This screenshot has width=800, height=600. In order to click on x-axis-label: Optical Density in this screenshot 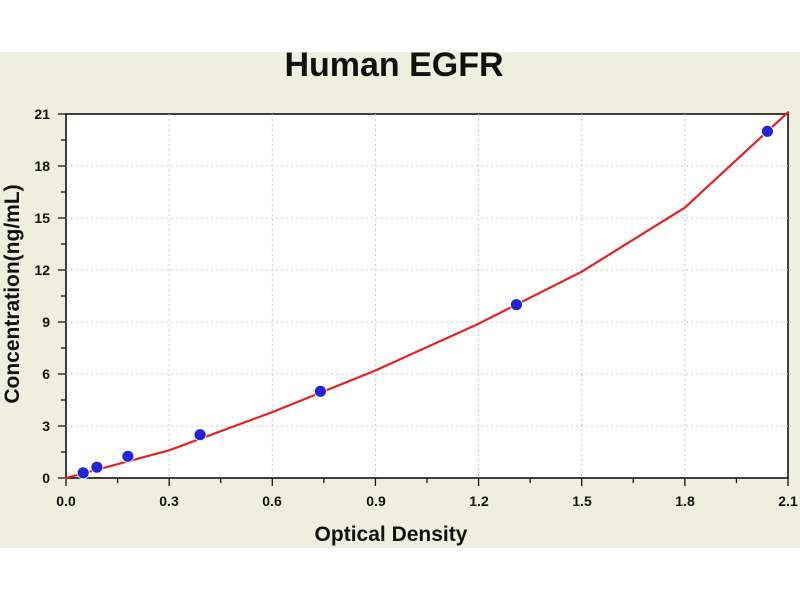, I will do `click(391, 534)`.